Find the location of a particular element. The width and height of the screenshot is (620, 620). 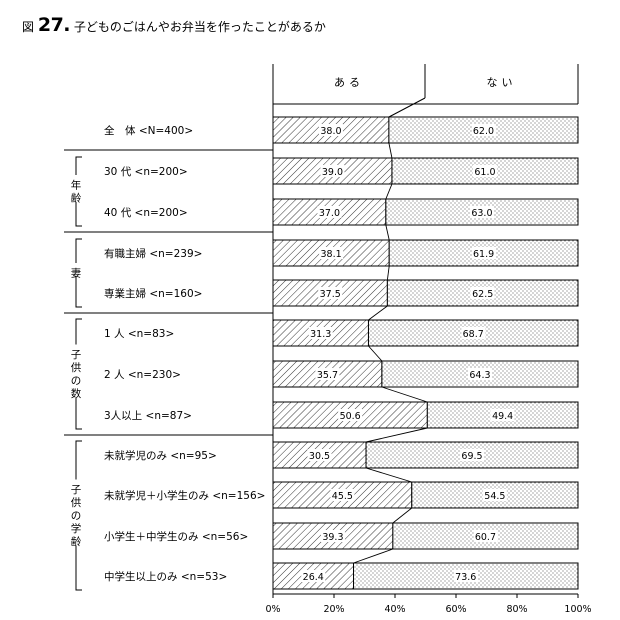

chart-title: 図 27. 子どものごはんやお弁当を作ったことがあるか is located at coordinates (174, 25).